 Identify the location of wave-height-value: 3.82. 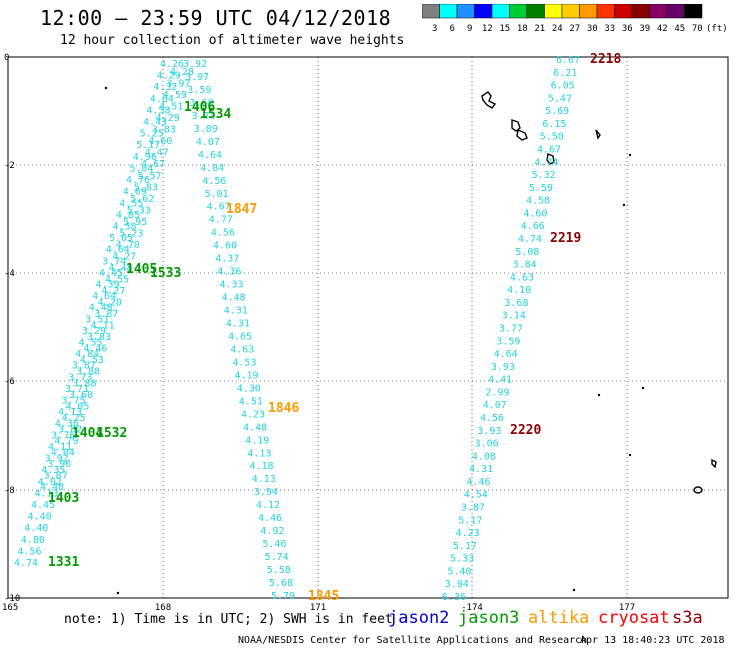
(70, 429).